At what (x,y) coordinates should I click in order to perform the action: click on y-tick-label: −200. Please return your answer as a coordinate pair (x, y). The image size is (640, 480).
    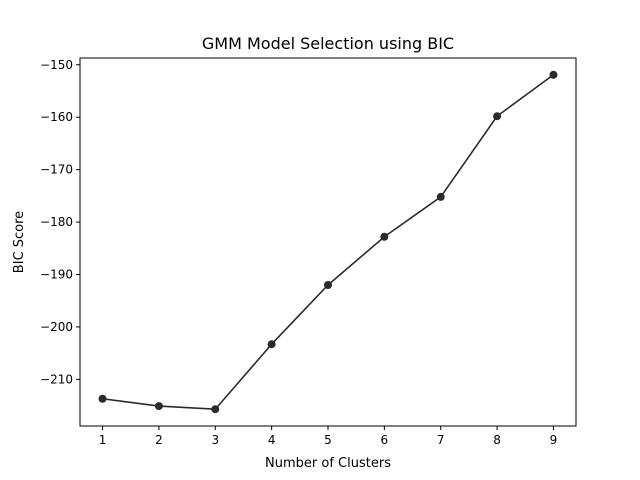
    Looking at the image, I should click on (56, 327).